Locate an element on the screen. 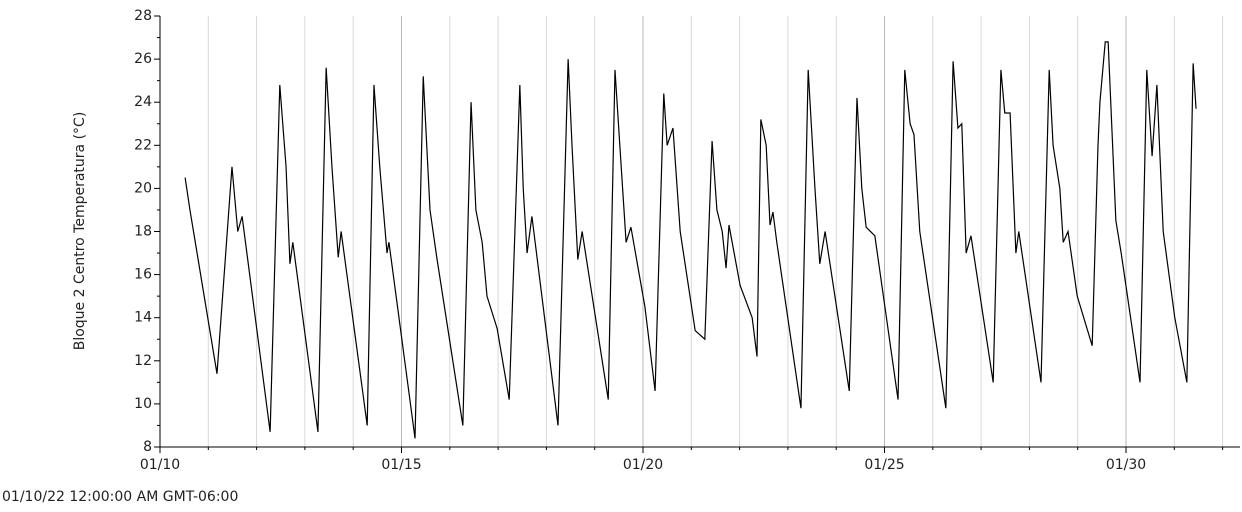  y-tick-label: 26 is located at coordinates (143, 59).